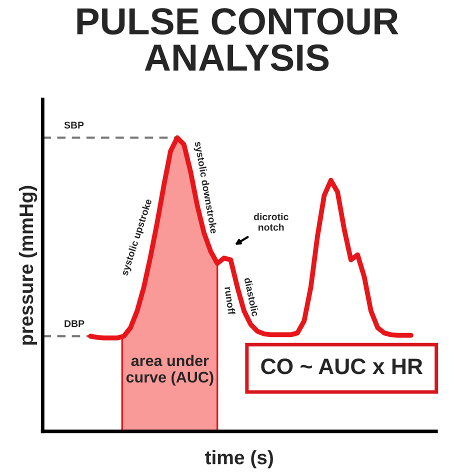 The image size is (474, 474). Describe the element at coordinates (74, 323) in the screenshot. I see `ref-line-label: DBP` at that location.